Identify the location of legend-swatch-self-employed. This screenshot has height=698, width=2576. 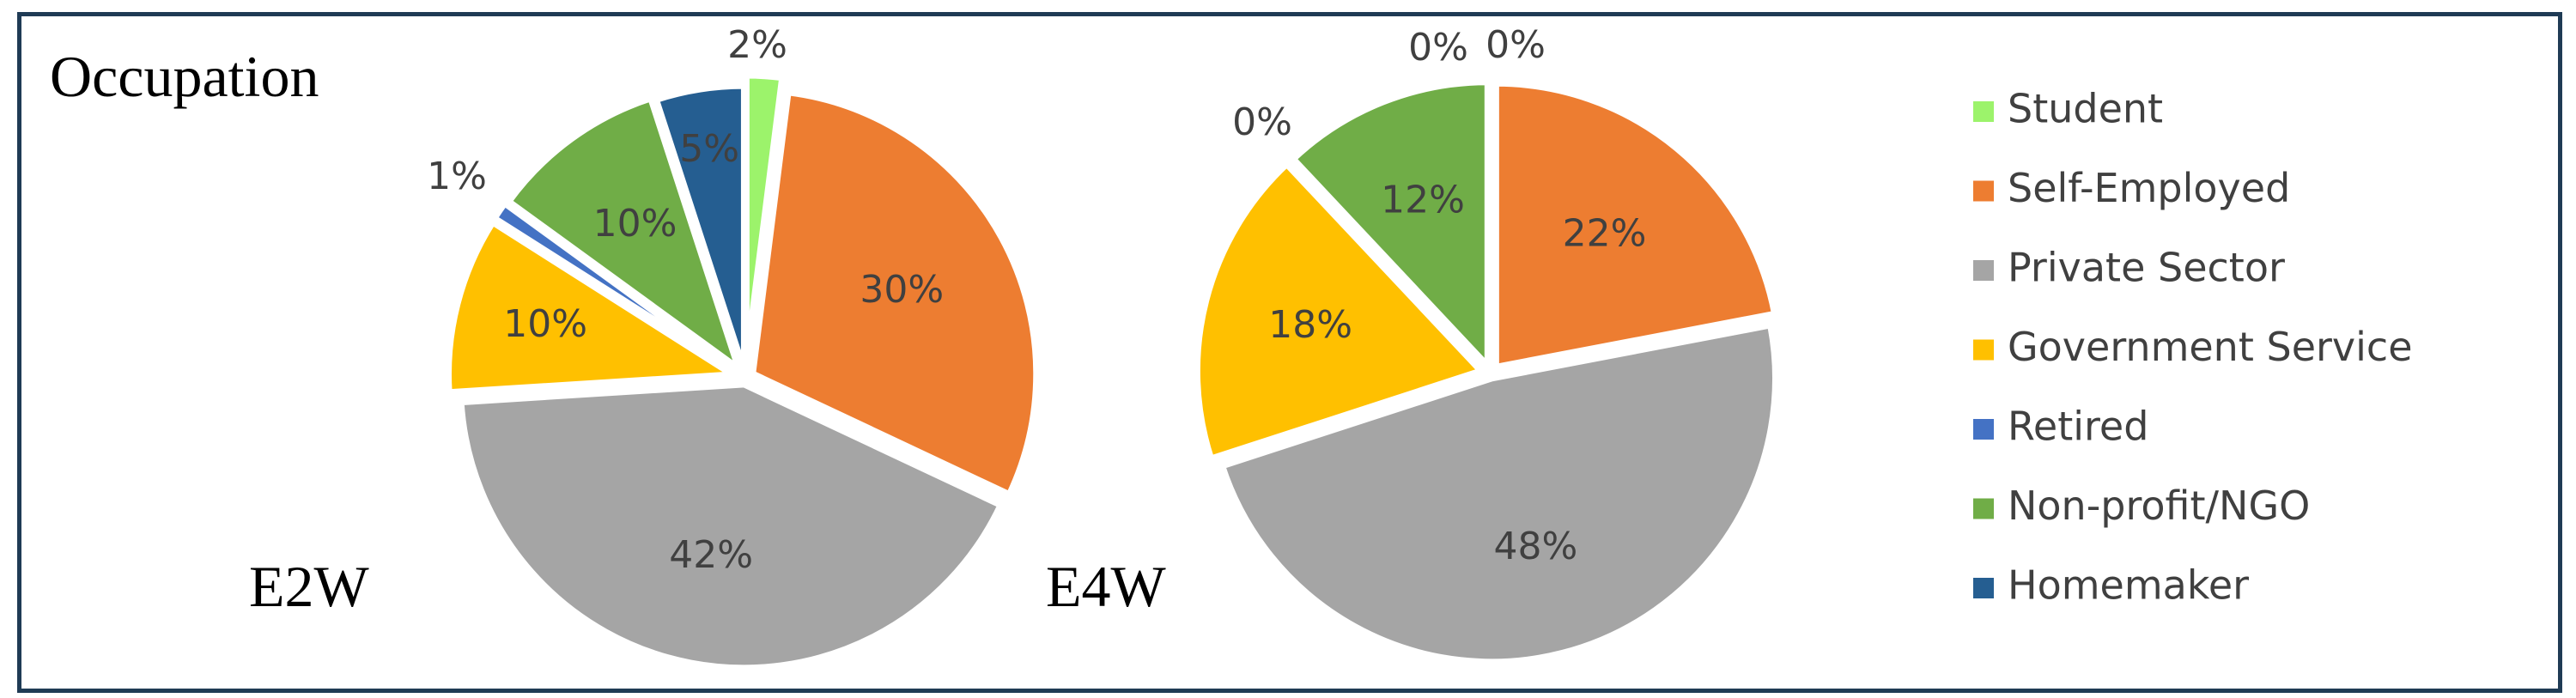
(1983, 191).